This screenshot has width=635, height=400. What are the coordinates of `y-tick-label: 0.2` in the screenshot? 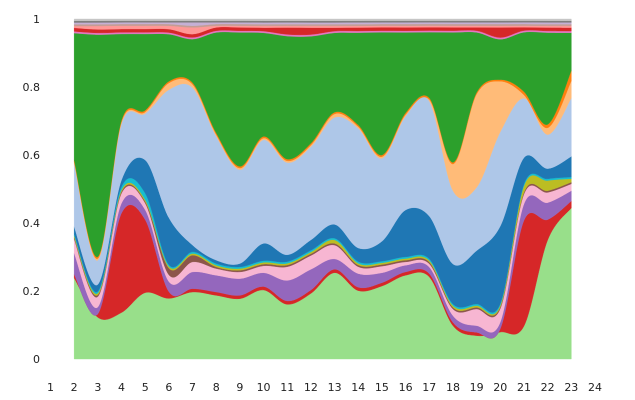 It's located at (32, 291).